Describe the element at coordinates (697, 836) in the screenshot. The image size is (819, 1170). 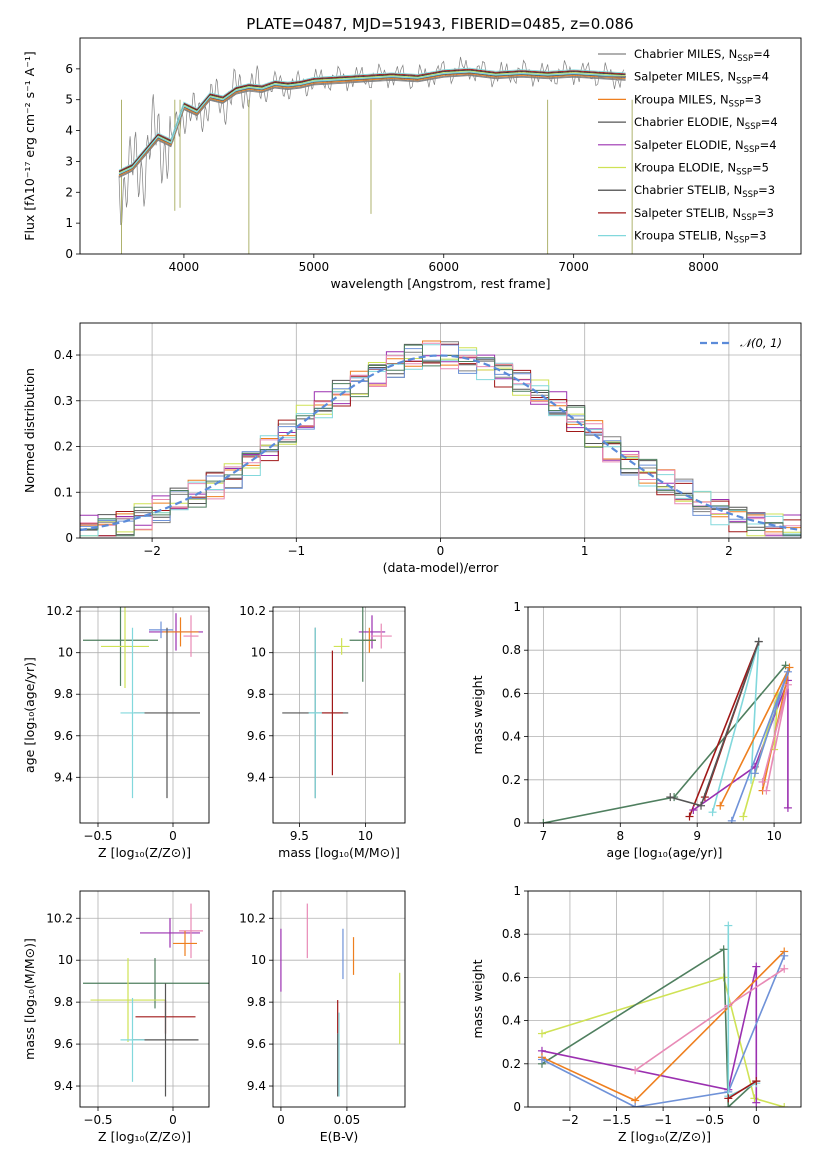
I see `massweight-vs-age-xtick-label: 9` at that location.